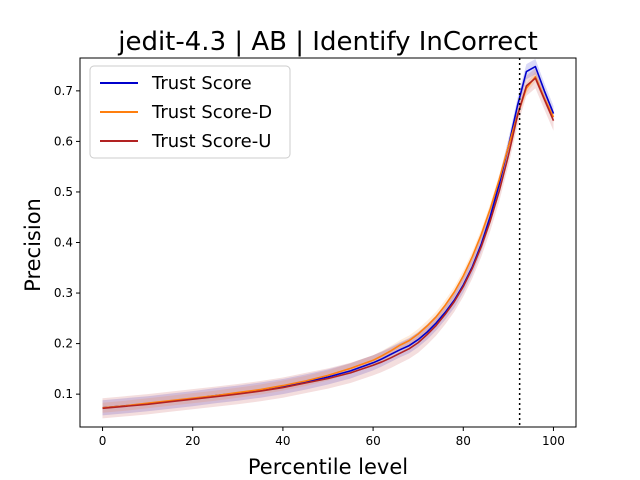 The image size is (640, 480). Describe the element at coordinates (327, 42) in the screenshot. I see `chart-title: jedit-4.3 | AB | Identify InCorrect` at that location.